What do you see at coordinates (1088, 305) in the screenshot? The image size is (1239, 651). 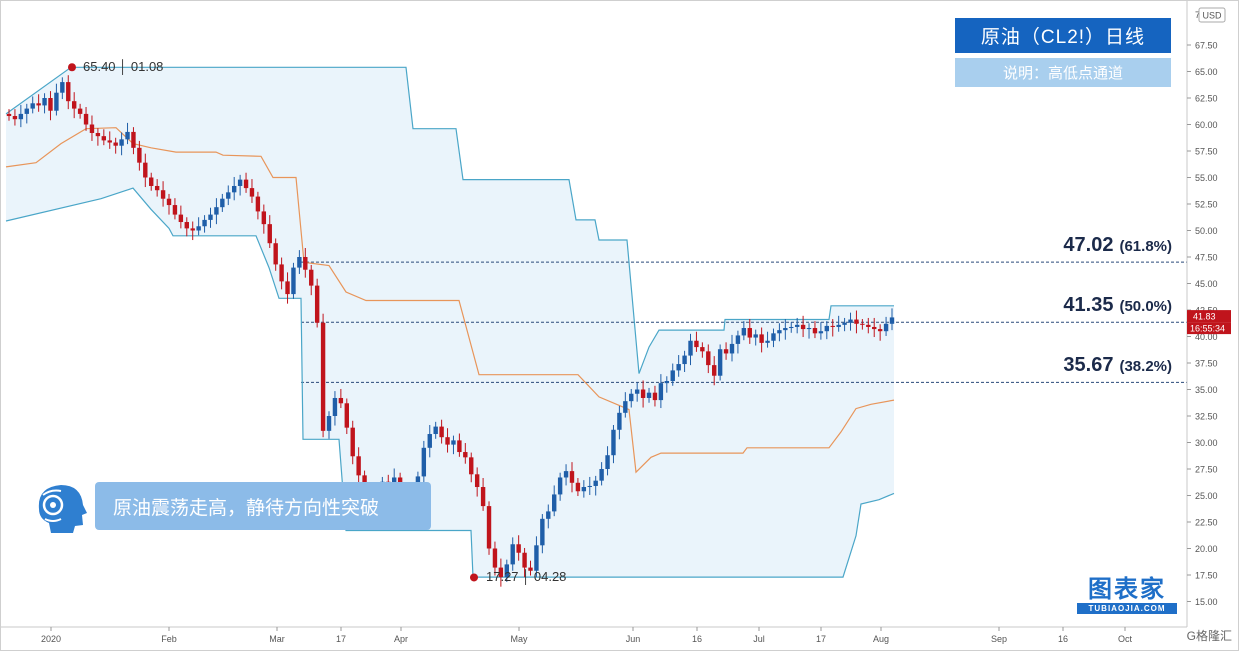 I see `fib-value: 41.35` at bounding box center [1088, 305].